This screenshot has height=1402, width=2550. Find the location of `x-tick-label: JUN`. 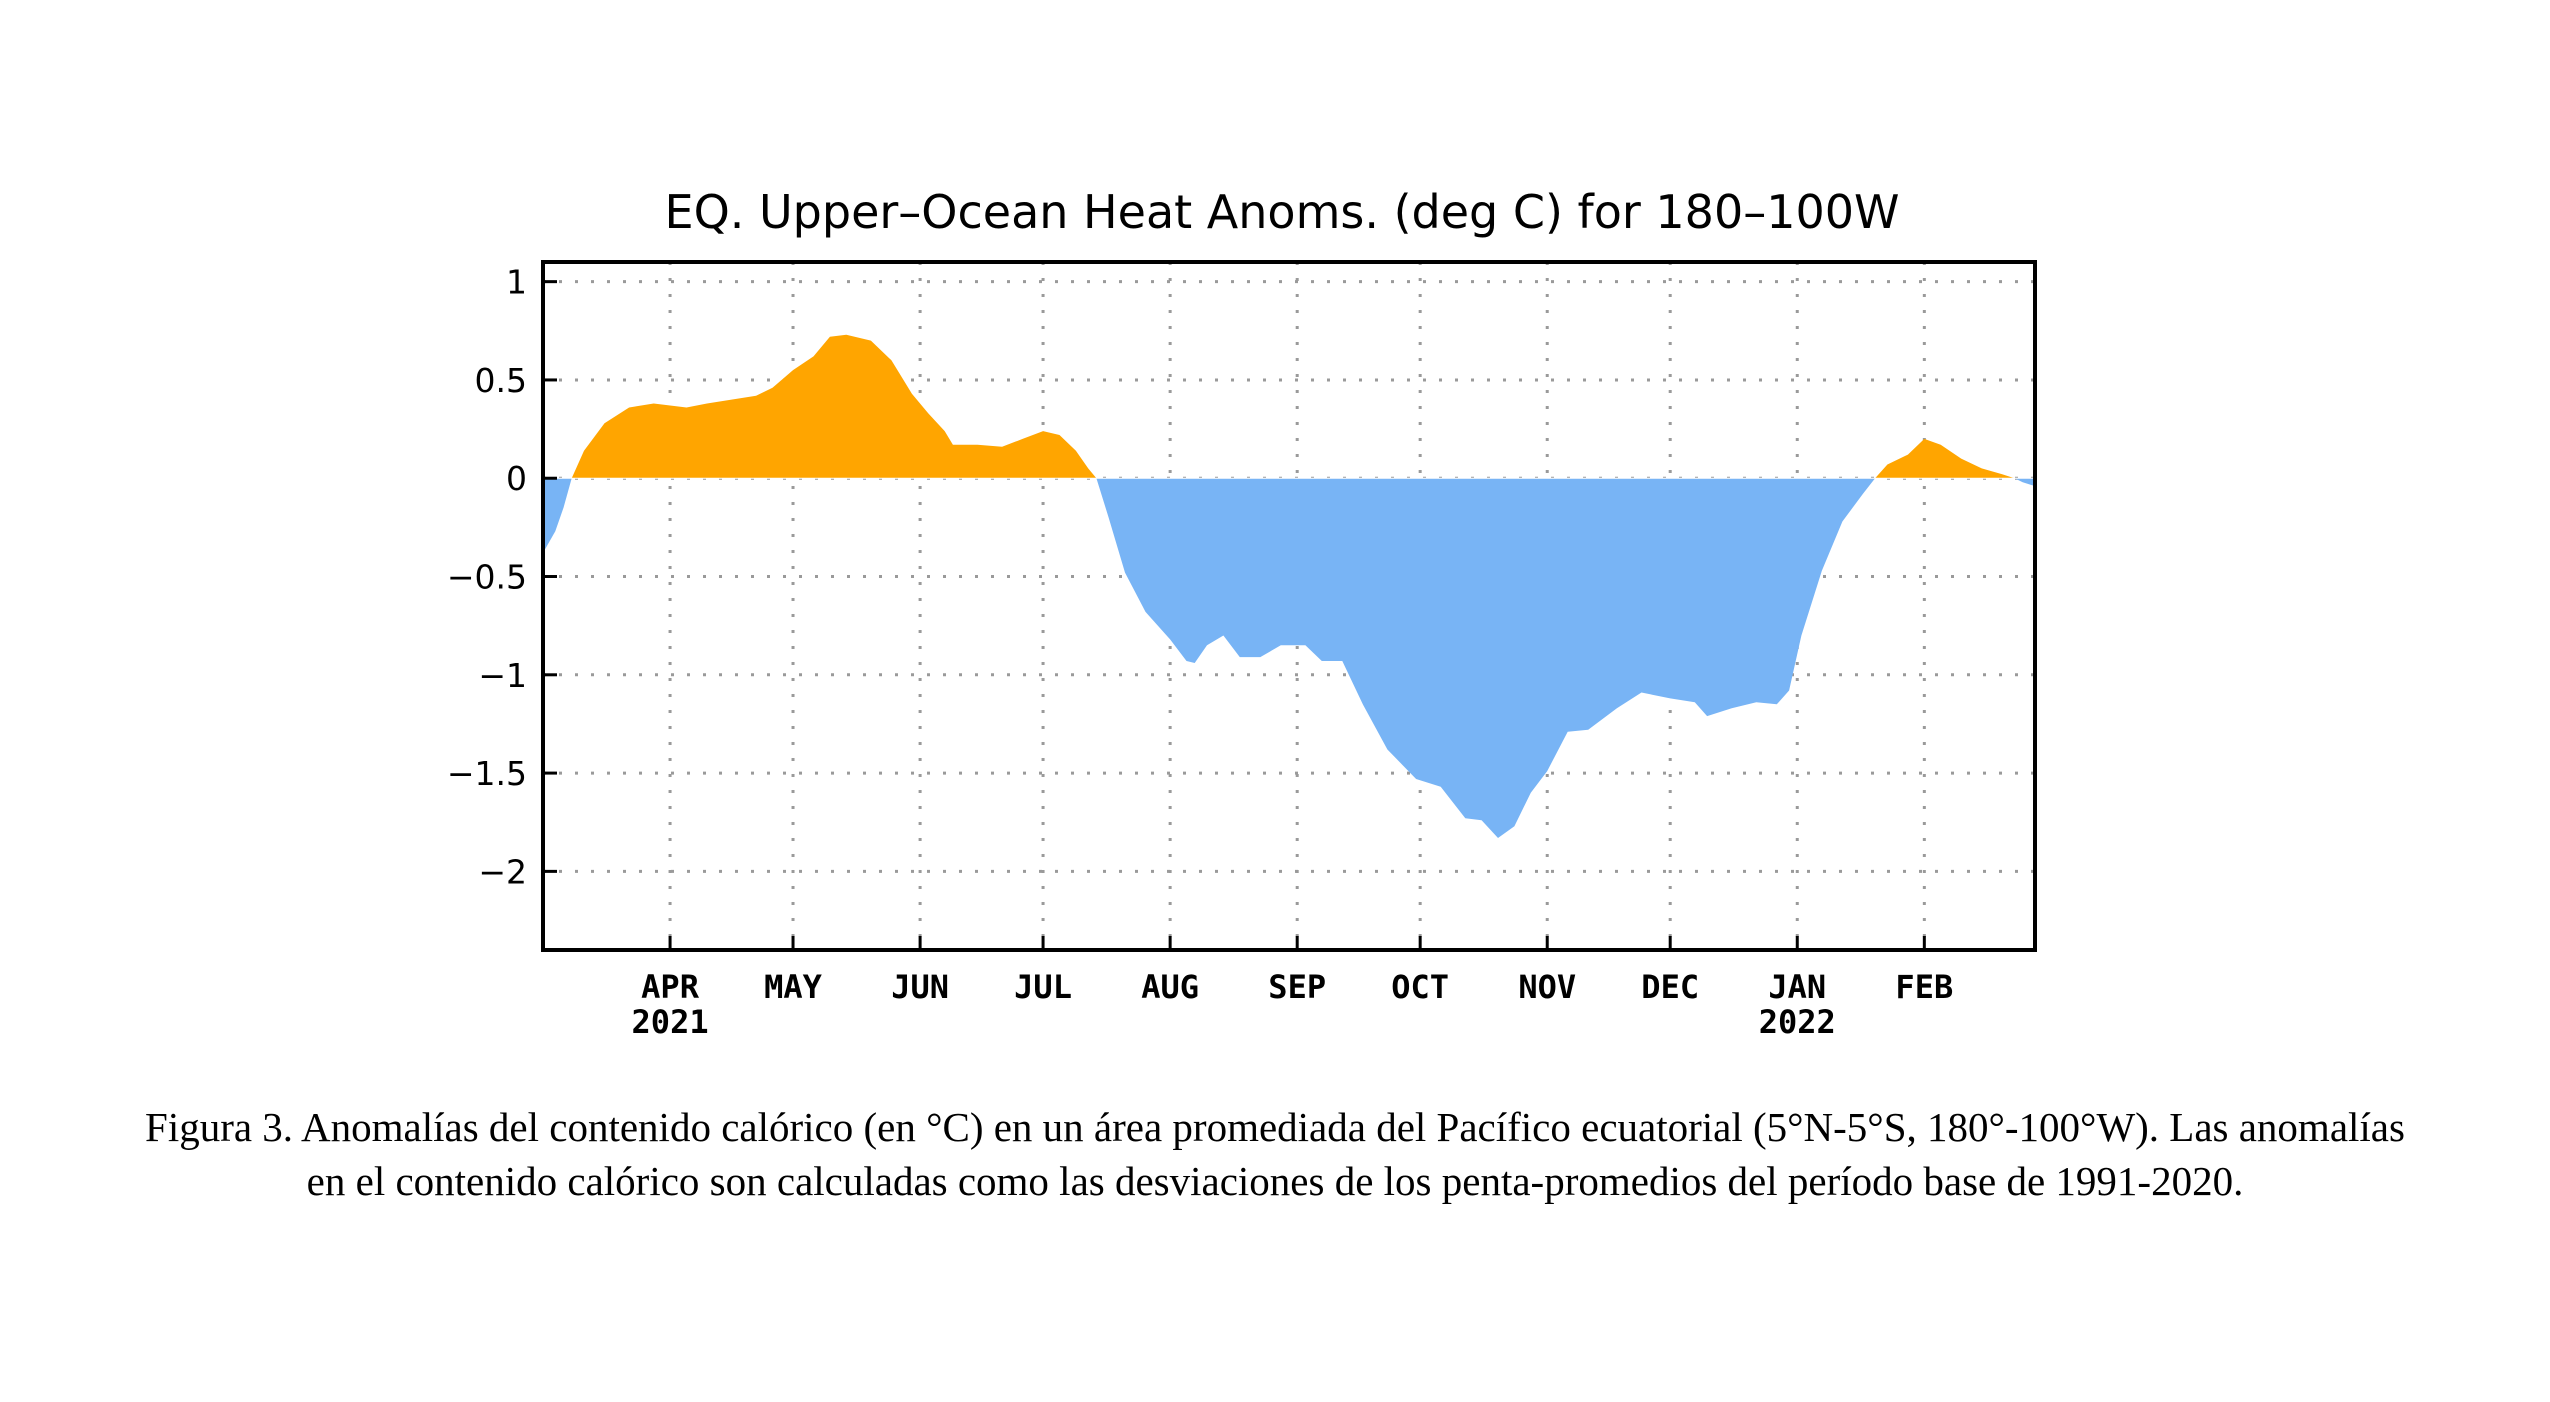

x-tick-label: JUN is located at coordinates (920, 987).